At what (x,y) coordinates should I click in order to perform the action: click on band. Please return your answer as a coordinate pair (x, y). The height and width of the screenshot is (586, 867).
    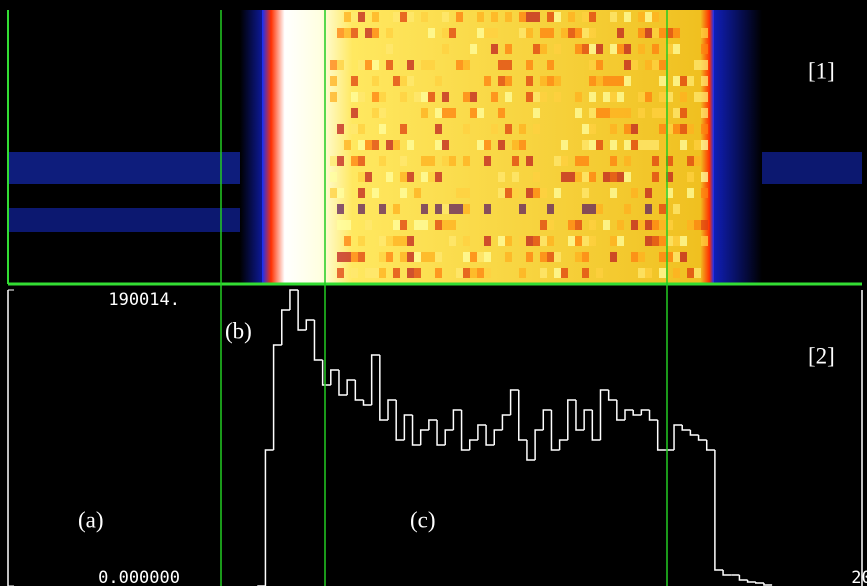
    Looking at the image, I should click on (135, 220).